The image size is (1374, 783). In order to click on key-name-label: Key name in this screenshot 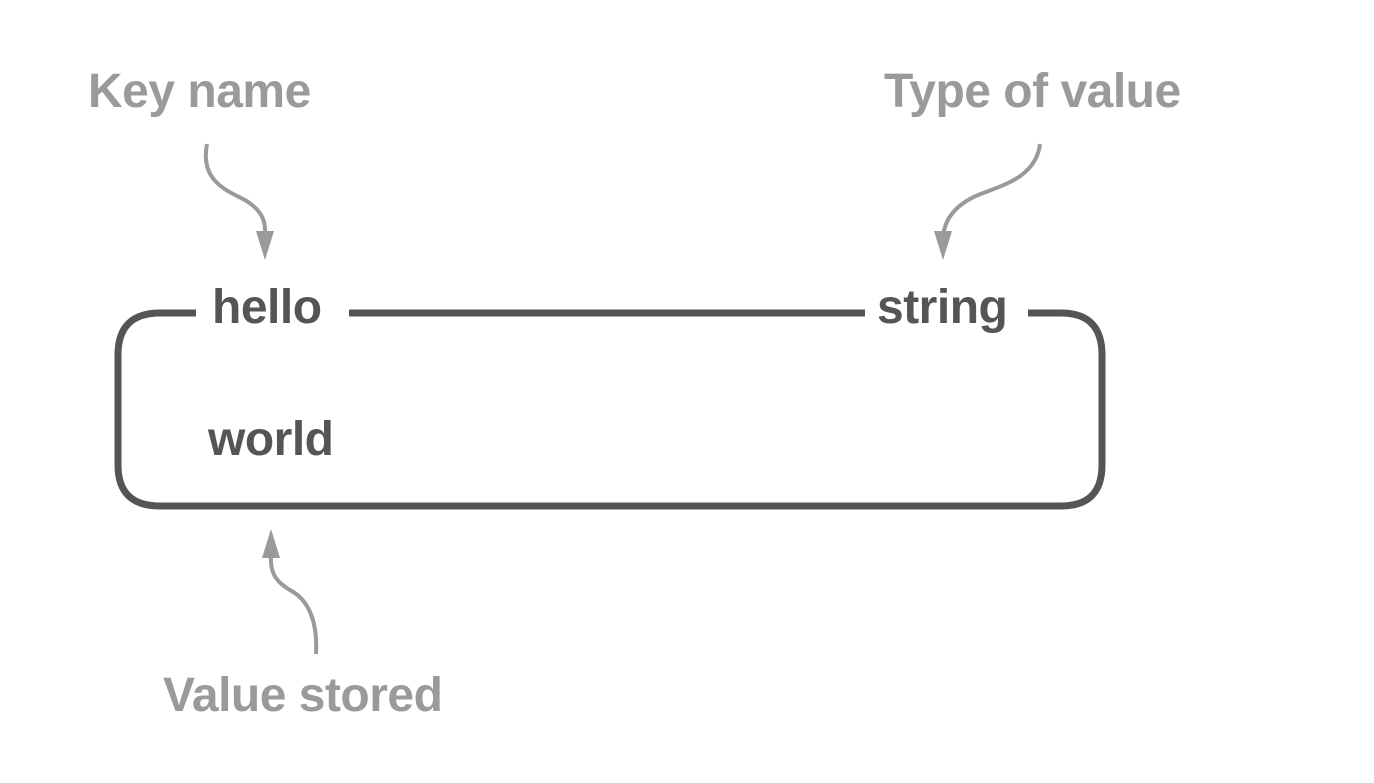, I will do `click(199, 91)`.